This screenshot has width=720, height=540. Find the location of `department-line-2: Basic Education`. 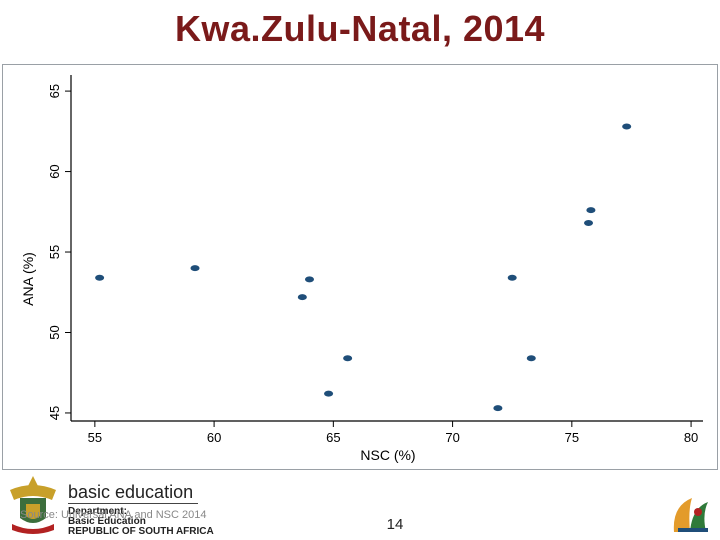

department-line-2: Basic Education is located at coordinates (107, 521).